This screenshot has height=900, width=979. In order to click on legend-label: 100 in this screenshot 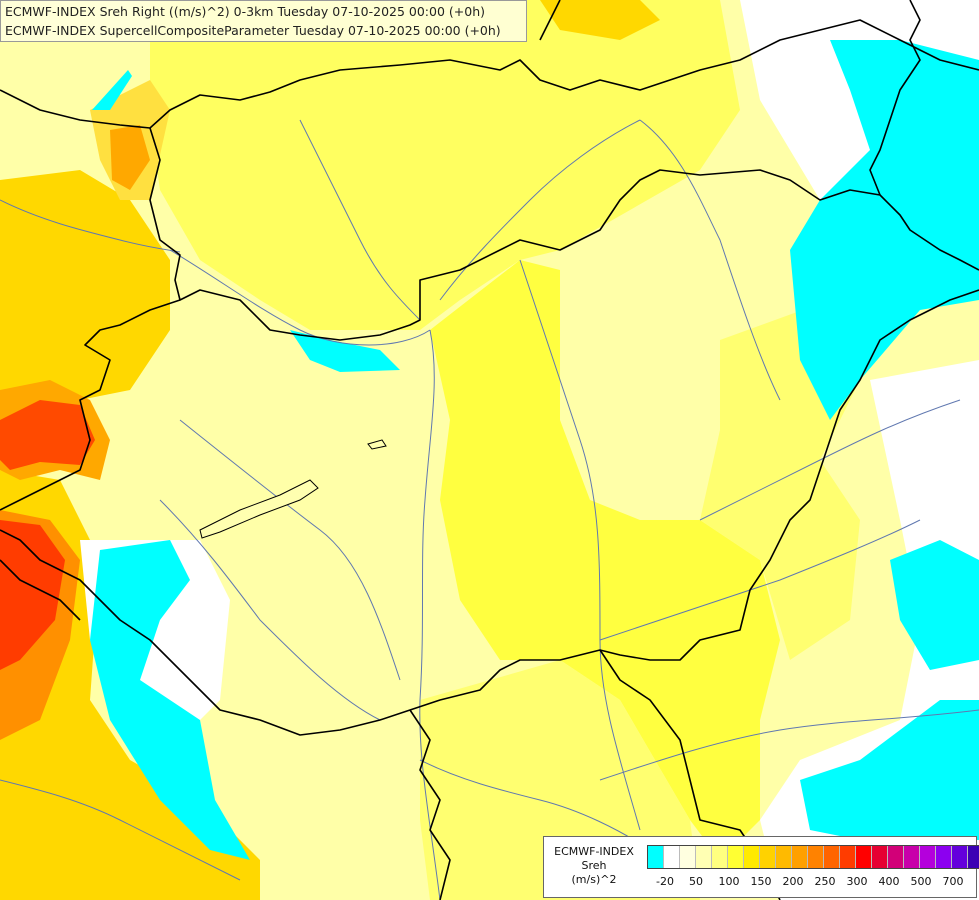, I will do `click(729, 881)`.